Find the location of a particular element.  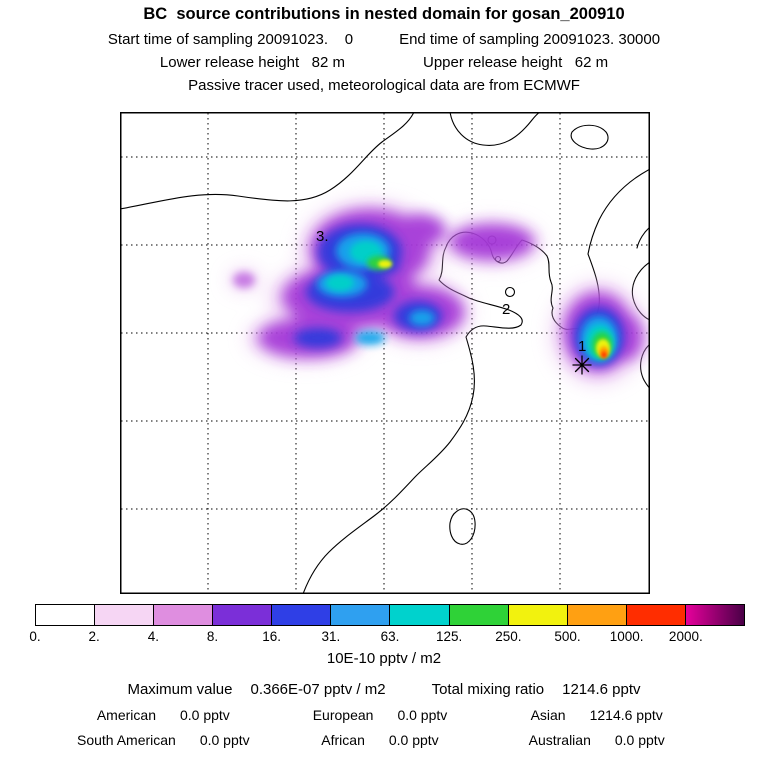

colorbar-tick-label: 500. is located at coordinates (567, 636).